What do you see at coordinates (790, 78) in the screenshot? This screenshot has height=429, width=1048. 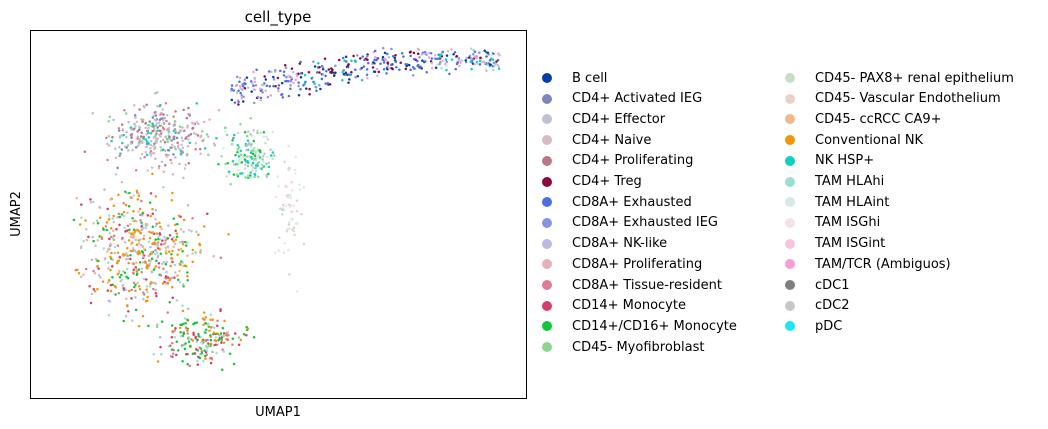 I see `legend-marker` at bounding box center [790, 78].